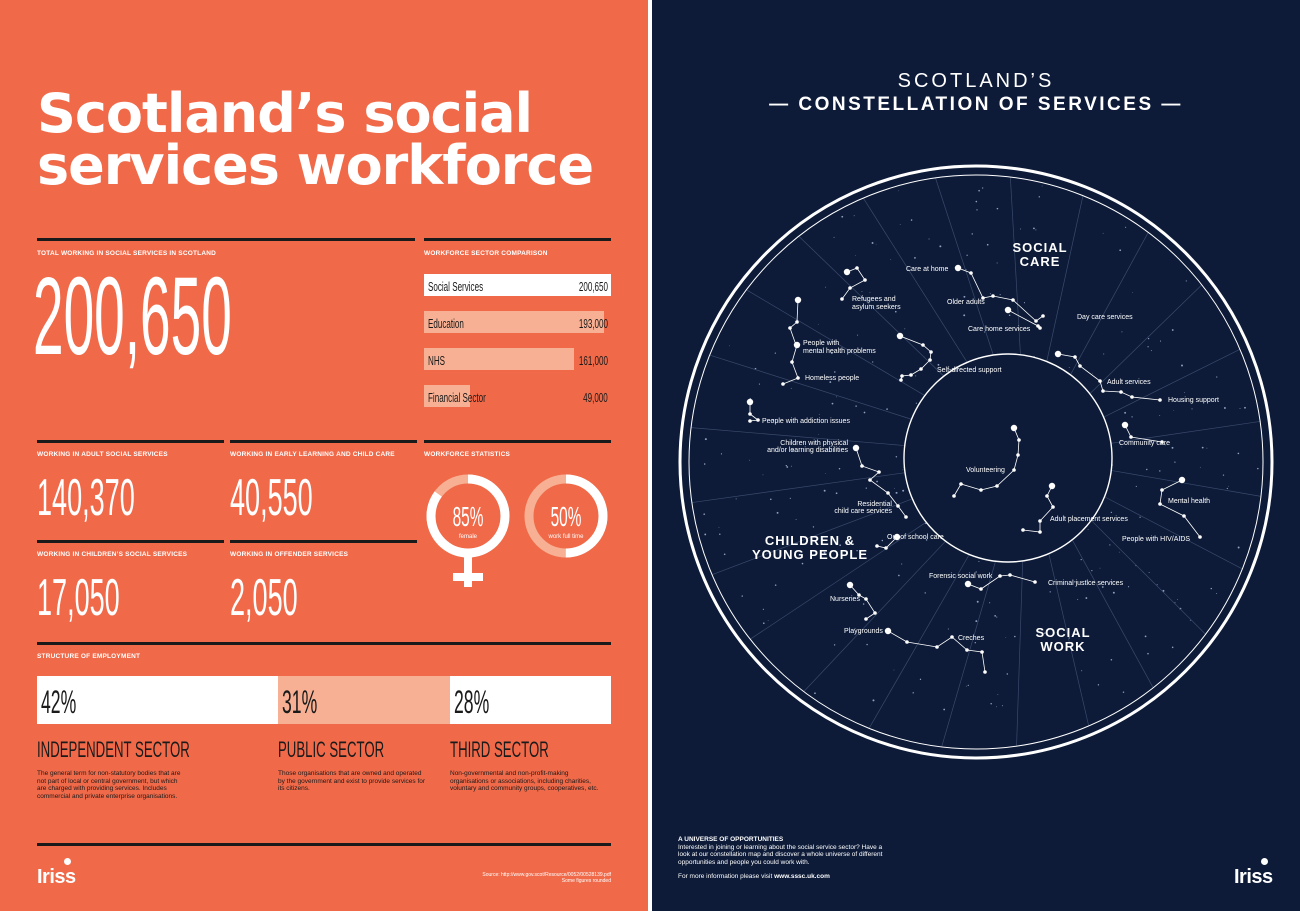  I want to click on independent-title: INDEPENDENT SECTOR, so click(113, 749).